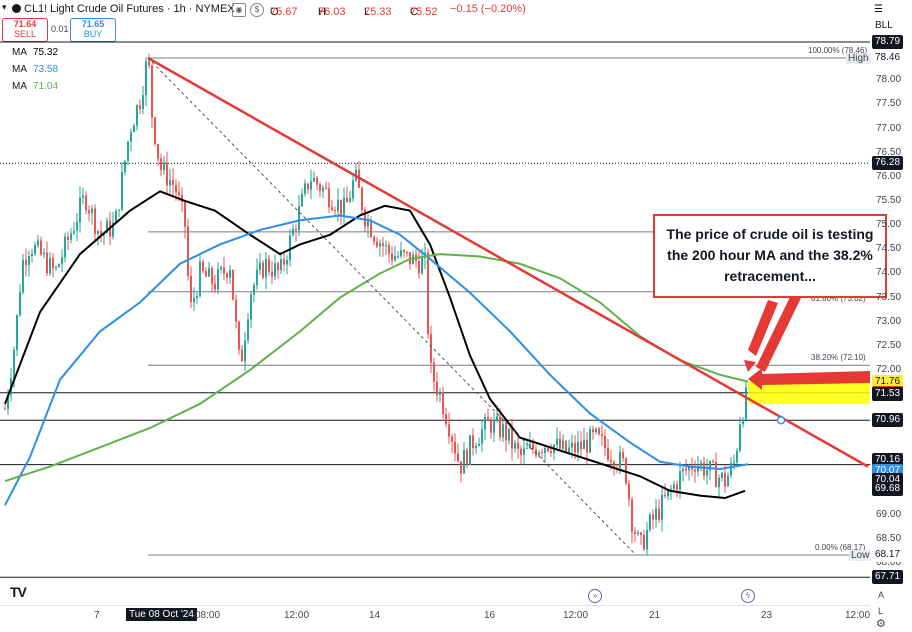 This screenshot has height=632, width=912. Describe the element at coordinates (142, 9) in the screenshot. I see `symbol-title: Light Crude Oil Futures · 1h · NYMEX` at that location.